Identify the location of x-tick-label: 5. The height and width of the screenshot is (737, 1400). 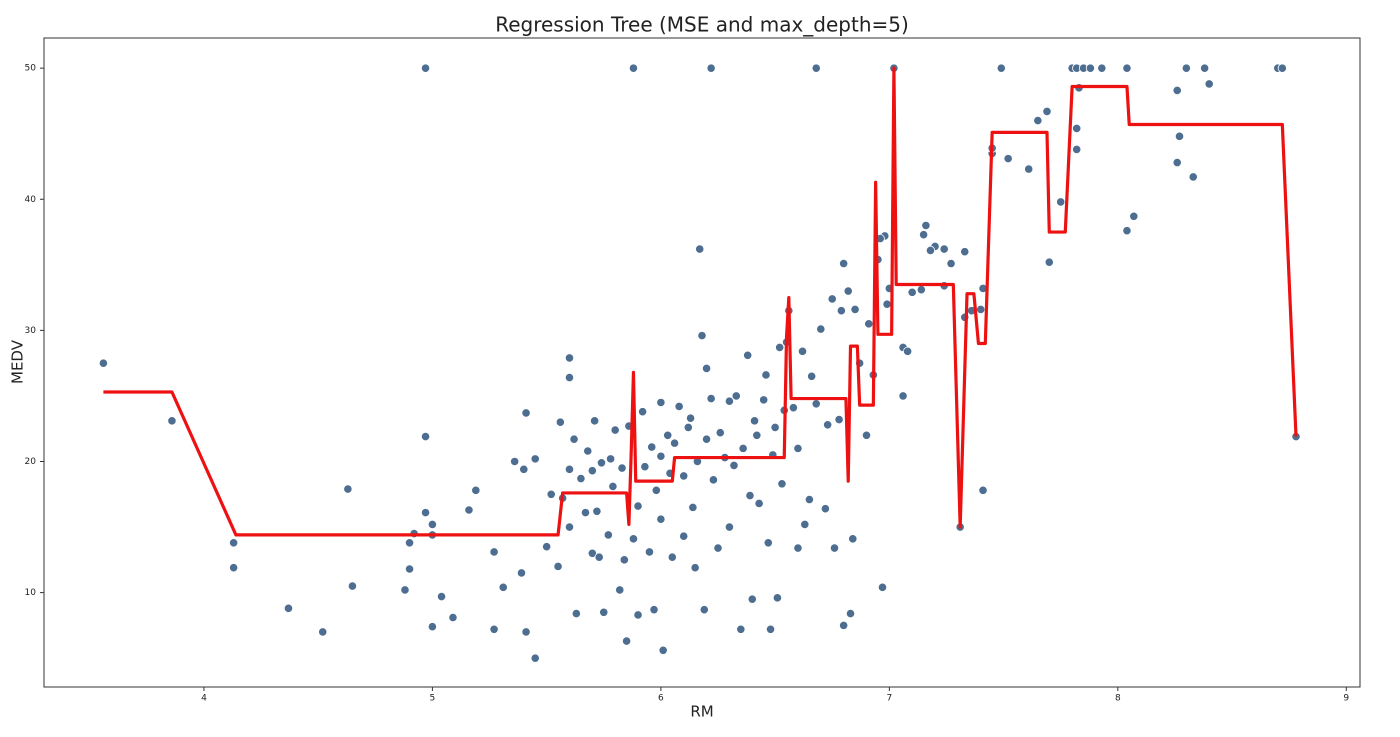
(433, 699).